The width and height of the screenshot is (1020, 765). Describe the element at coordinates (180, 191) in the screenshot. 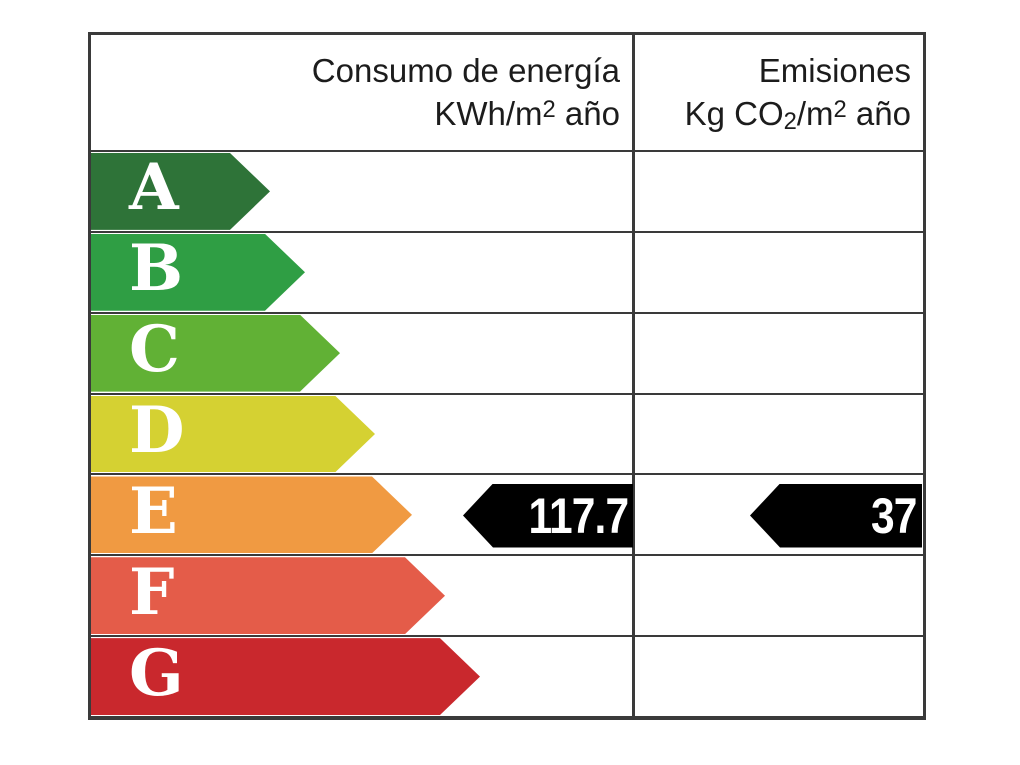

I see `rating-arrow-a: A` at that location.